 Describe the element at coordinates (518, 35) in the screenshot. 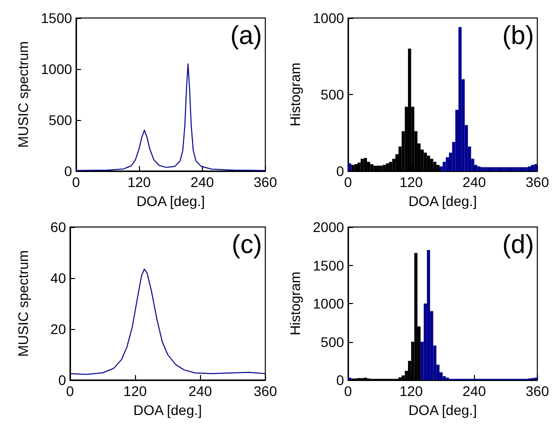

I see `annotation: (b)` at that location.